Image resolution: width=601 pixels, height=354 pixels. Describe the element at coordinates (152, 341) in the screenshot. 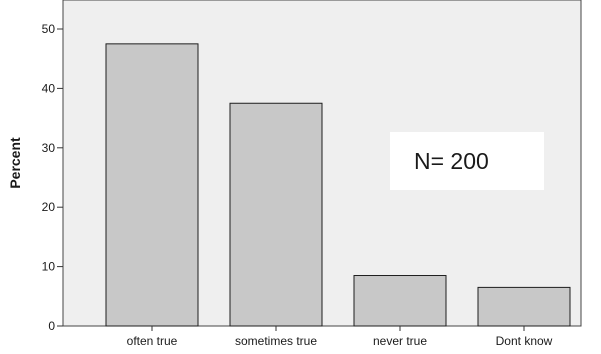

I see `x-tick-label: often true` at that location.